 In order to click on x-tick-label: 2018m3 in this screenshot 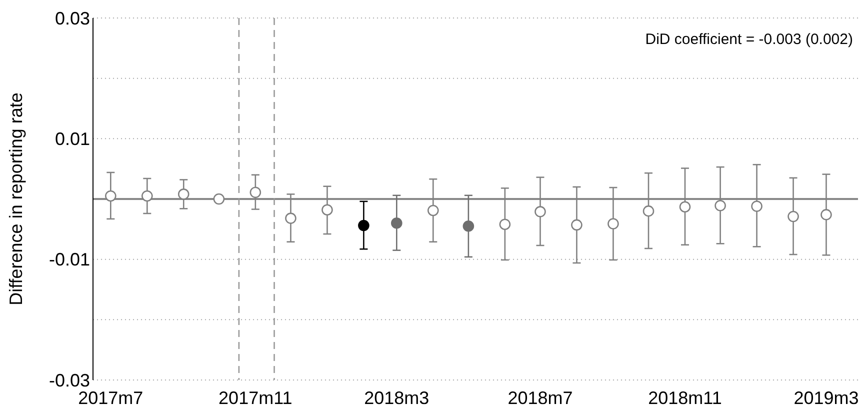, I will do `click(397, 398)`.